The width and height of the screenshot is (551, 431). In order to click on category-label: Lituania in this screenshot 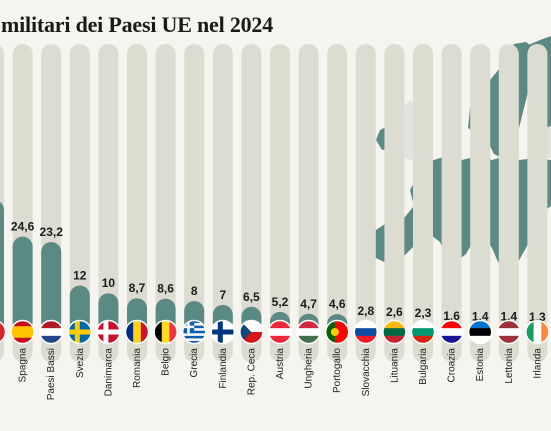, I will do `click(394, 365)`.